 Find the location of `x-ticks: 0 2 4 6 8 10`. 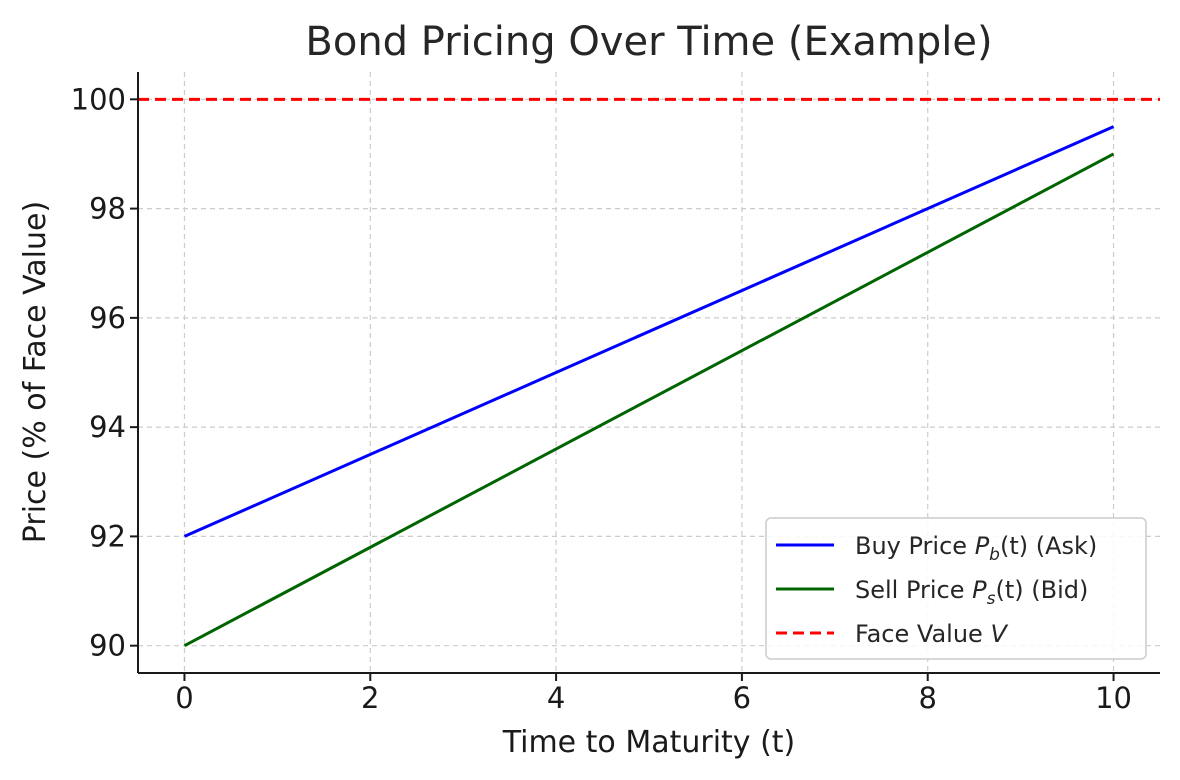

x-ticks: 0 2 4 6 8 10 is located at coordinates (653, 694).